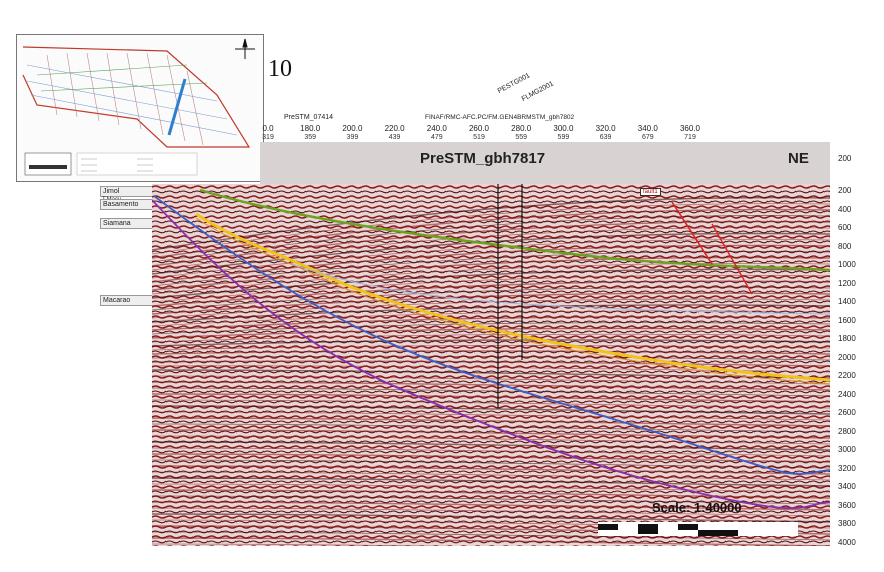  I want to click on depth-axis-label: 1200, so click(847, 283).